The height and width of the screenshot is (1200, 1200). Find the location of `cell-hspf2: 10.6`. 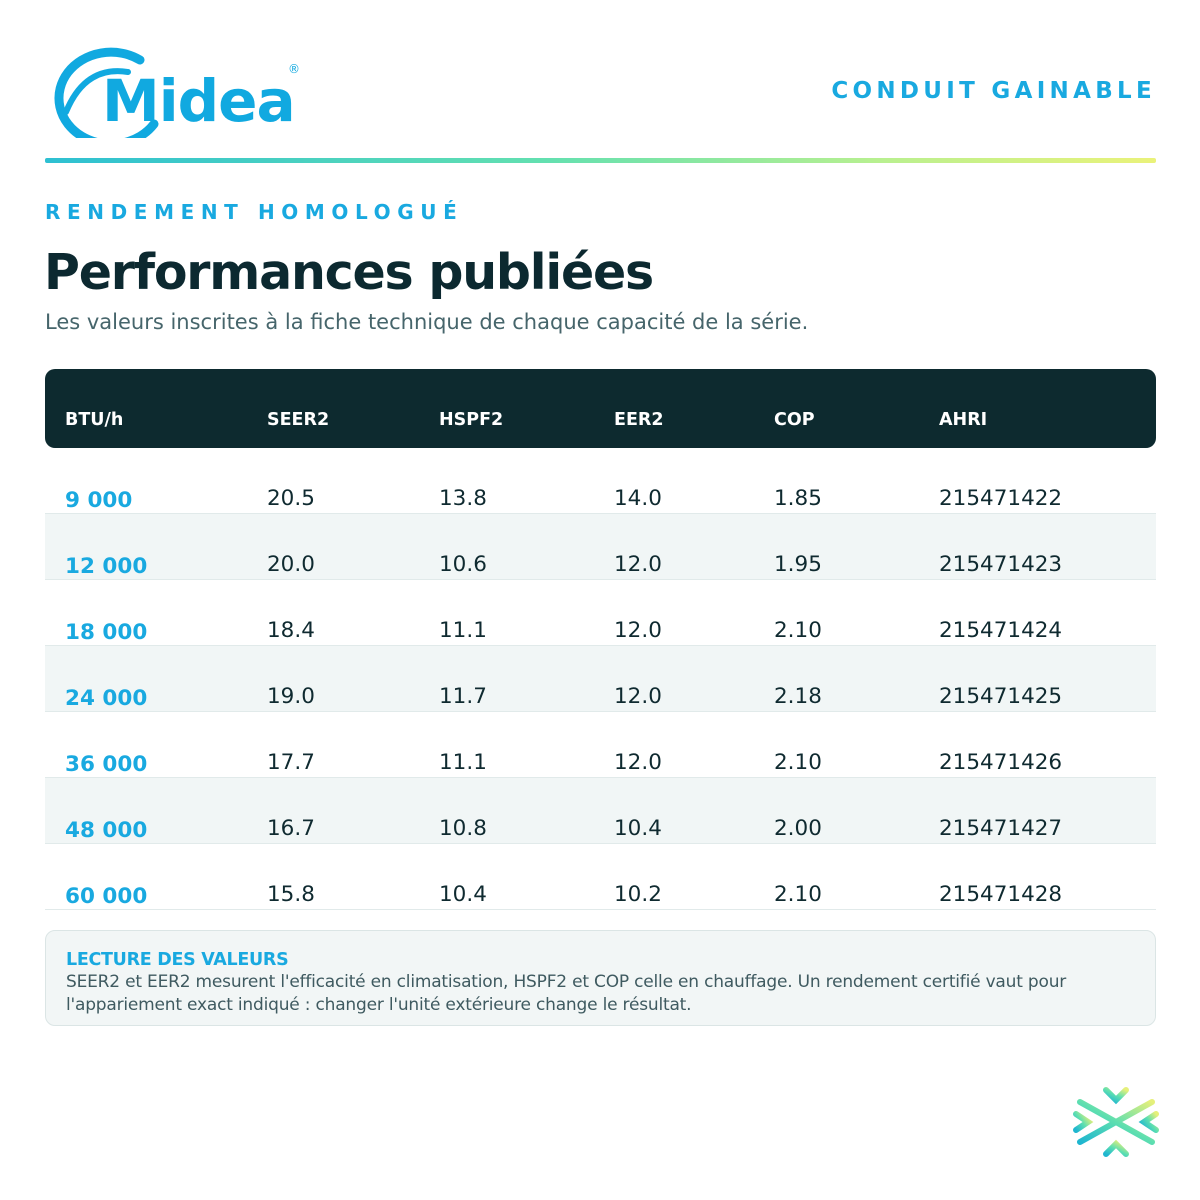

cell-hspf2: 10.6 is located at coordinates (463, 564).